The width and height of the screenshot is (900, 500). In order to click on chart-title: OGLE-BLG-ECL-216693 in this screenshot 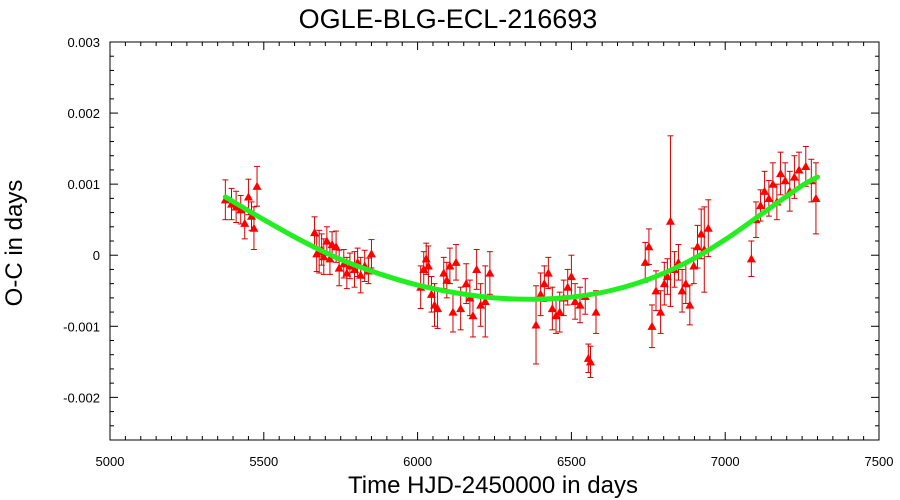, I will do `click(448, 19)`.